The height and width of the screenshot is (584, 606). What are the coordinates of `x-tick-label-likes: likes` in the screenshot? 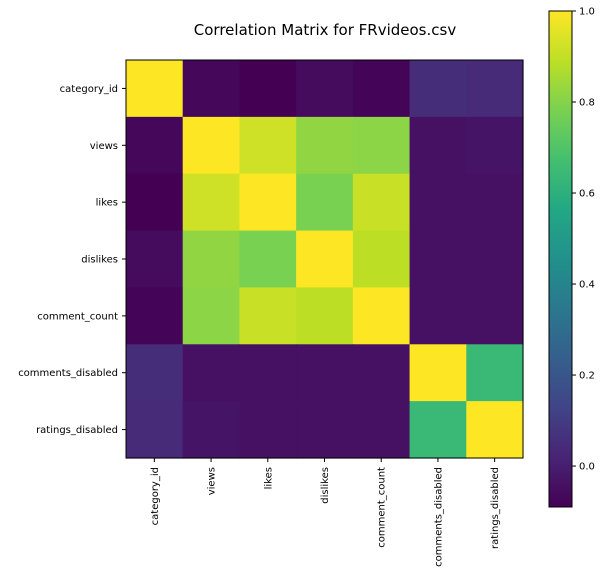 It's located at (268, 478).